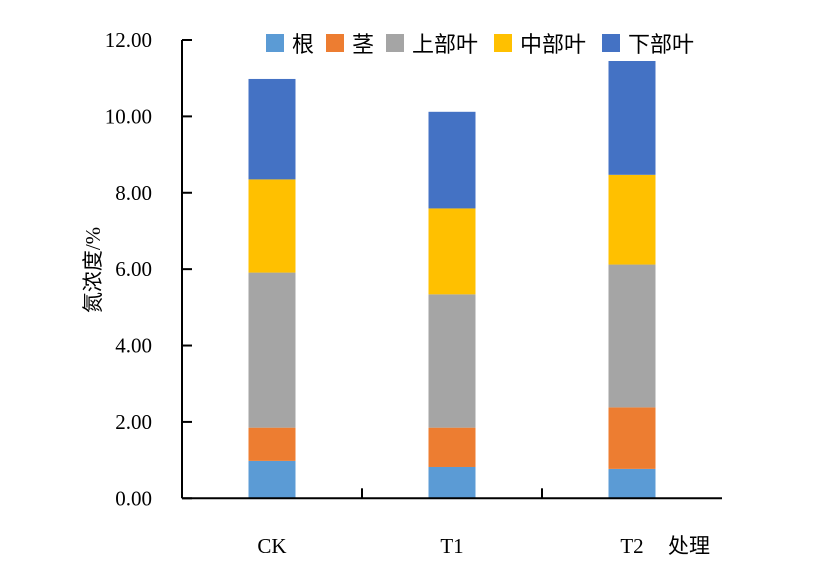 This screenshot has height=578, width=828. Describe the element at coordinates (133, 346) in the screenshot. I see `y-tick-label: 4.00` at that location.